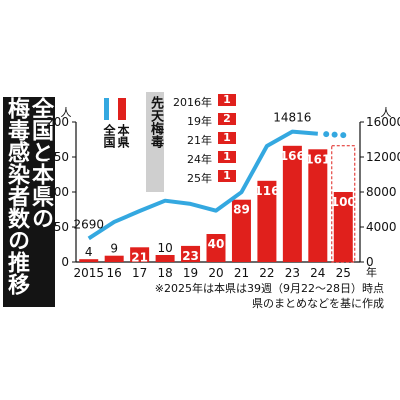 The width and height of the screenshot is (400, 400). What do you see at coordinates (164, 248) in the screenshot?
I see `bar-value-label: 10` at bounding box center [164, 248].